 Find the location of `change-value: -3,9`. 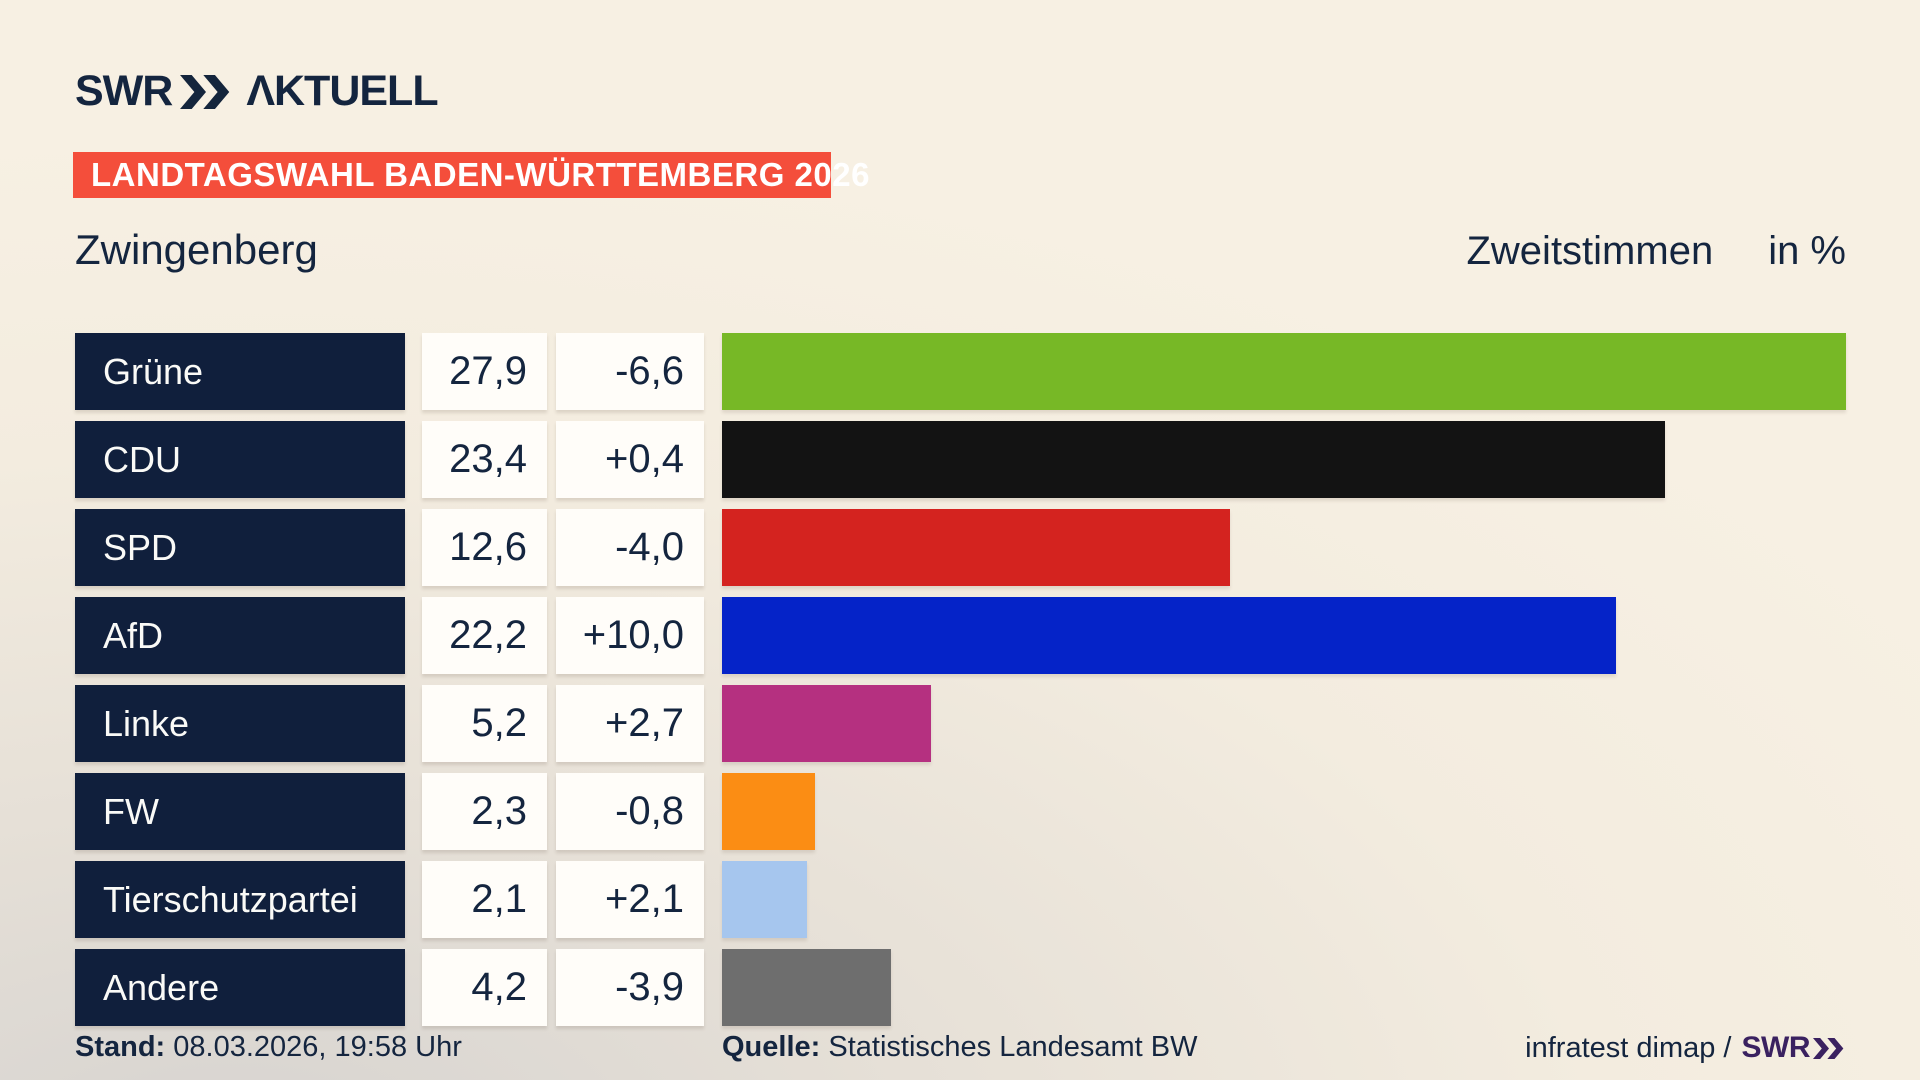

change-value: -3,9 is located at coordinates (630, 987).